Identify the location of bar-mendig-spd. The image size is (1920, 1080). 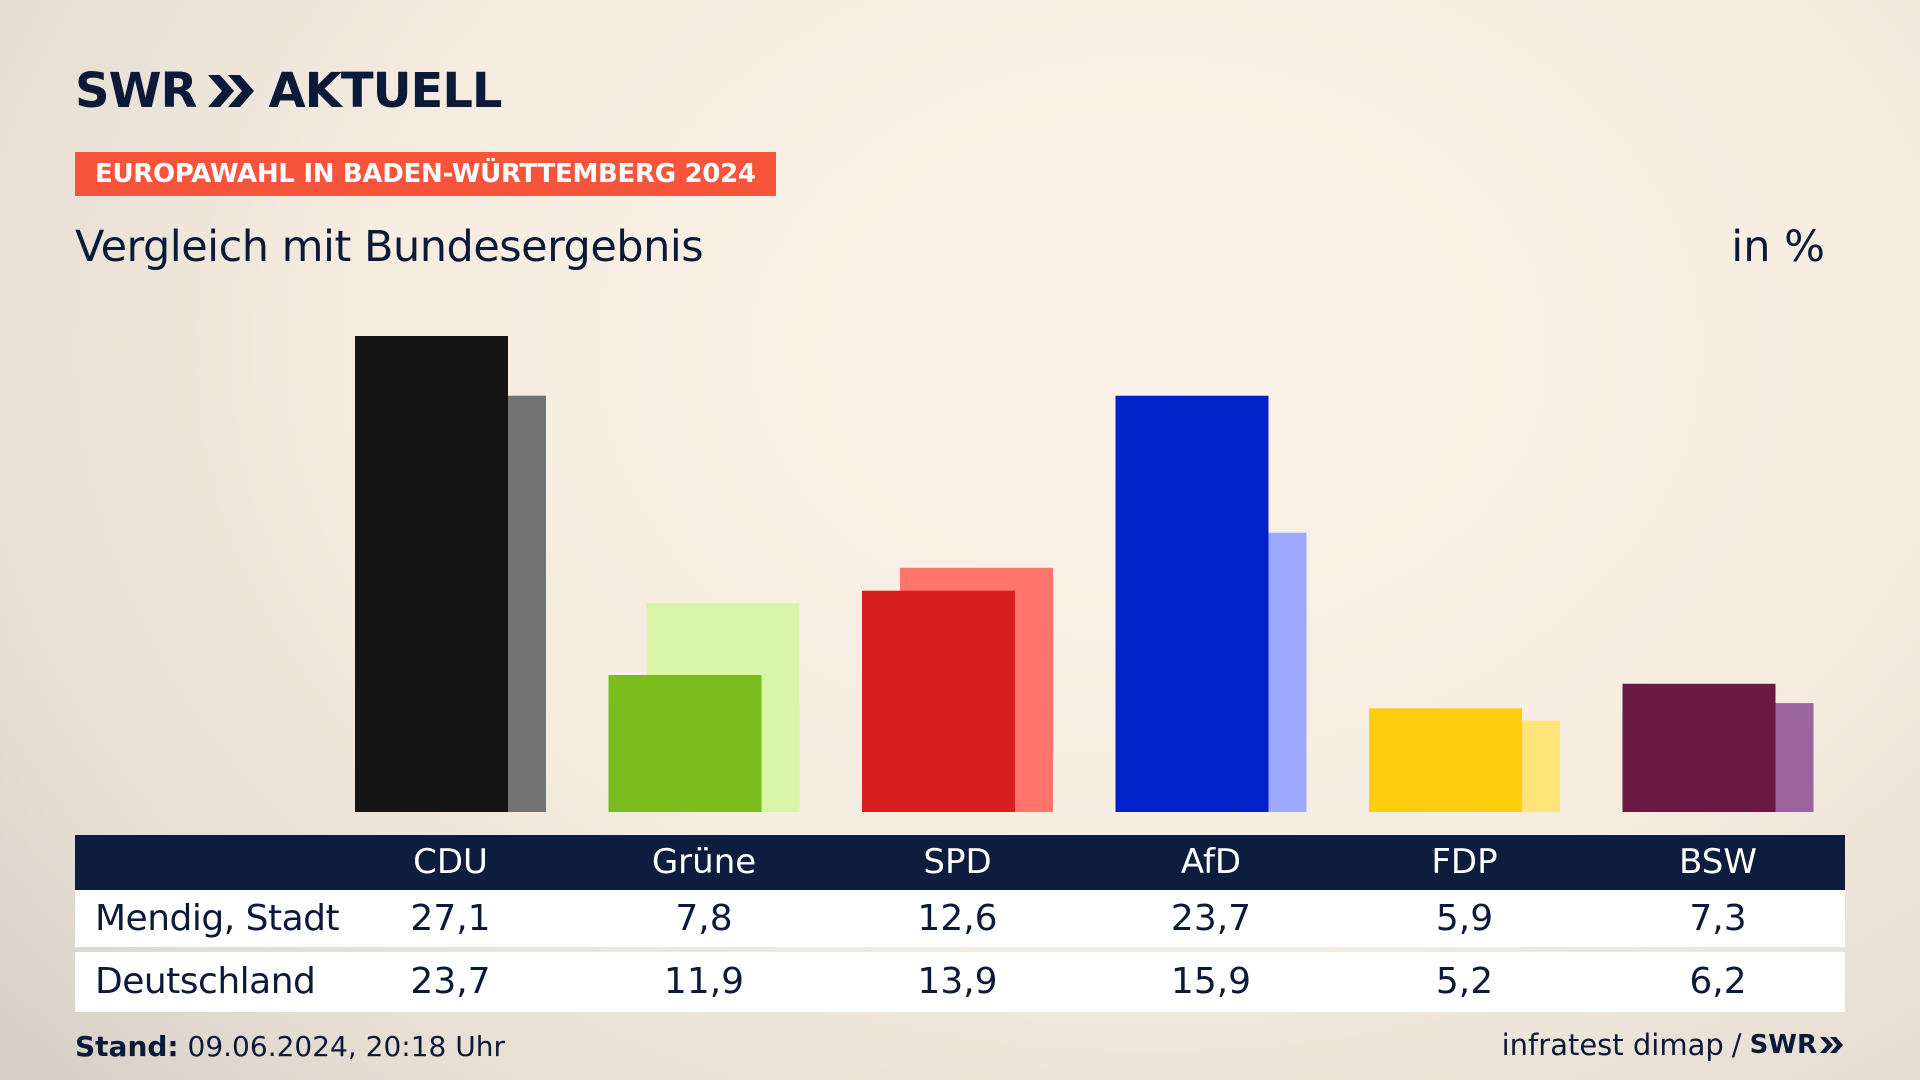
(938, 701).